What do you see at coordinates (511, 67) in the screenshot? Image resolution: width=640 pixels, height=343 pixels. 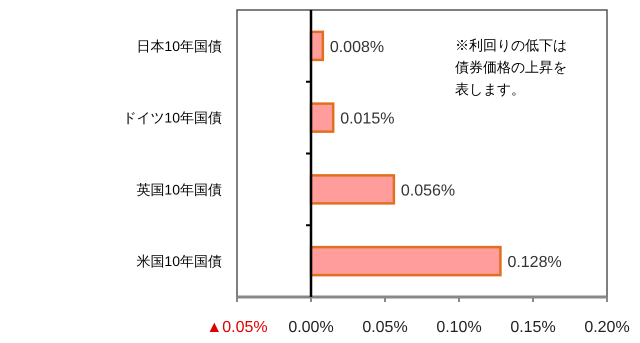 I see `annotation: 債券価格の上昇を` at bounding box center [511, 67].